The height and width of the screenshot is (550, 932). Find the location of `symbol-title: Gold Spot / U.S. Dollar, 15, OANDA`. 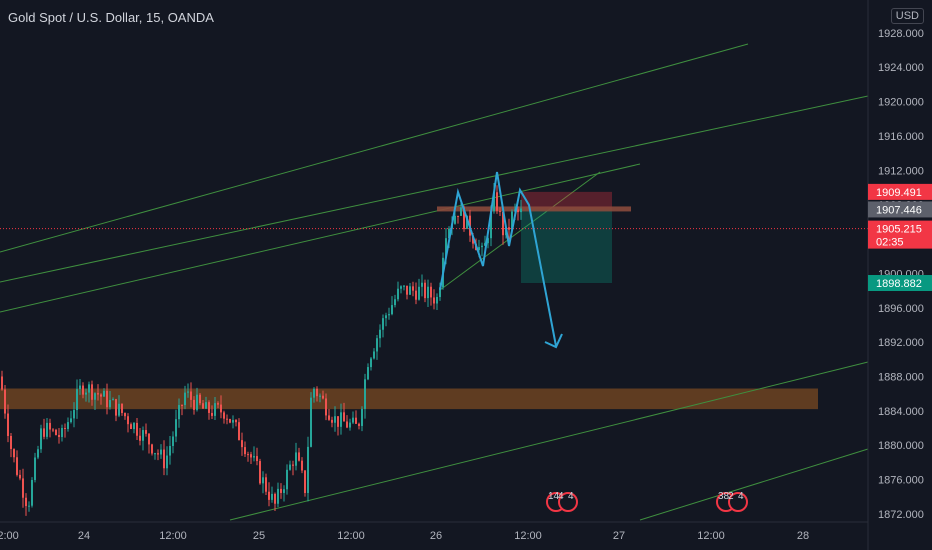

symbol-title: Gold Spot / U.S. Dollar, 15, OANDA is located at coordinates (111, 17).